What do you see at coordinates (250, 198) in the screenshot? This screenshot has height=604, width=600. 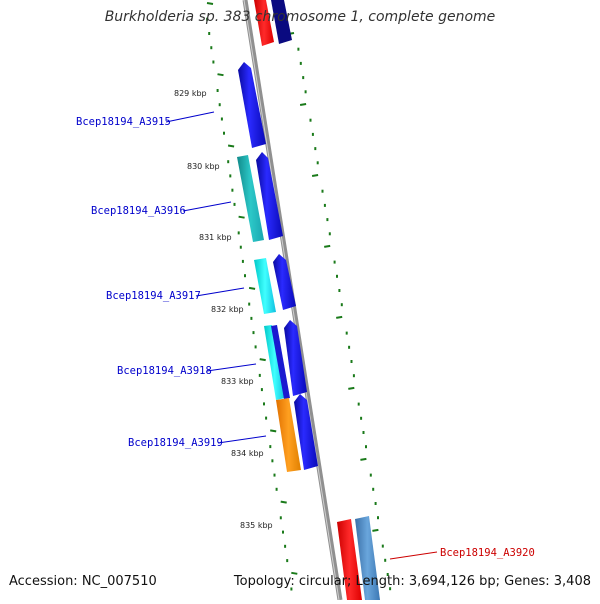 I see `feature-a3916-teal` at bounding box center [250, 198].